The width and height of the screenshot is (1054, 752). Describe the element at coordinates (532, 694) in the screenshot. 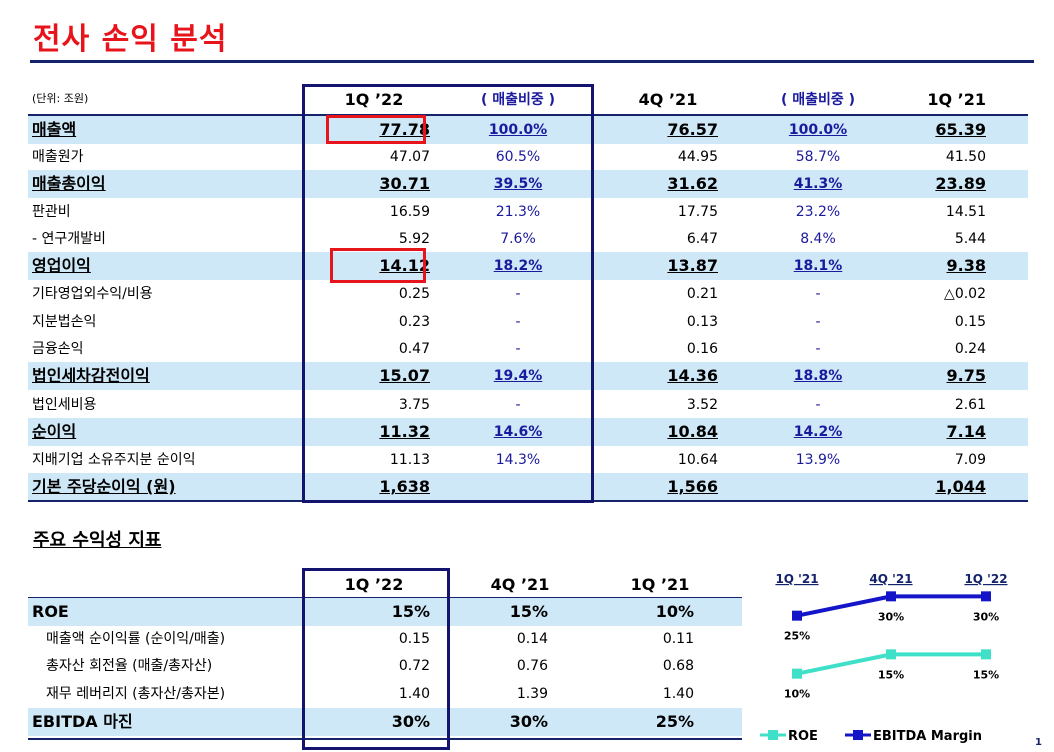

I see `metric-4q21: 1.39` at that location.